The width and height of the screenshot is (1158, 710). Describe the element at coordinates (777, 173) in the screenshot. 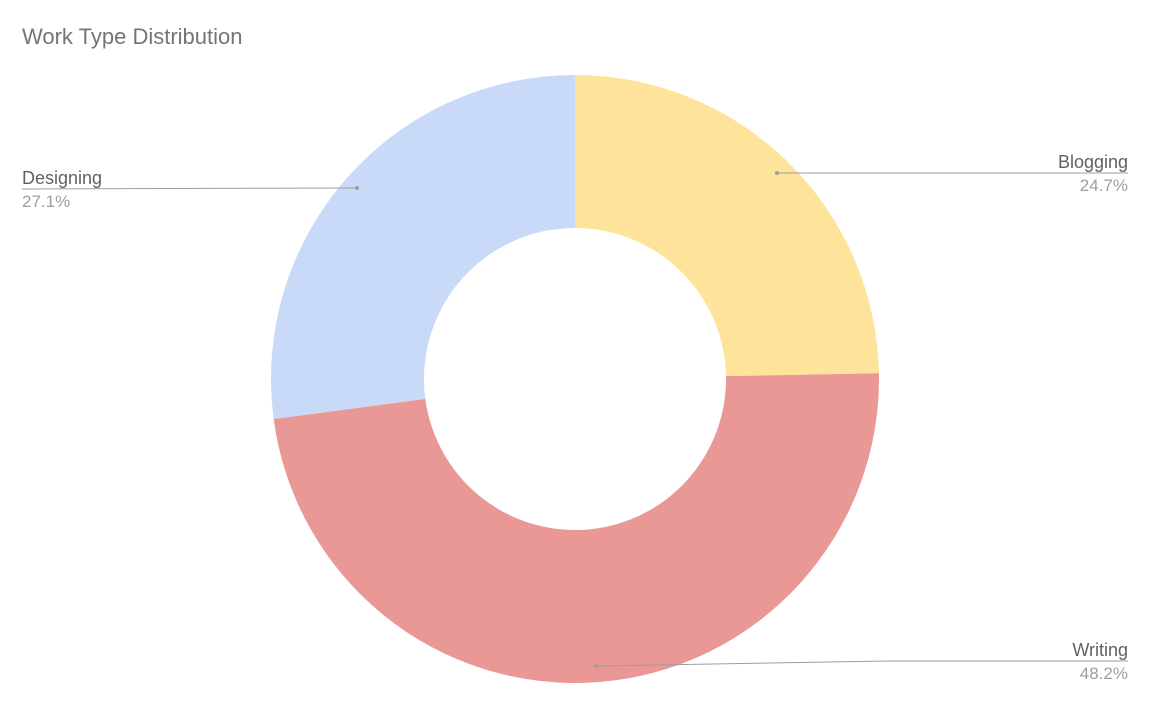

I see `leader-dot-blogging` at that location.